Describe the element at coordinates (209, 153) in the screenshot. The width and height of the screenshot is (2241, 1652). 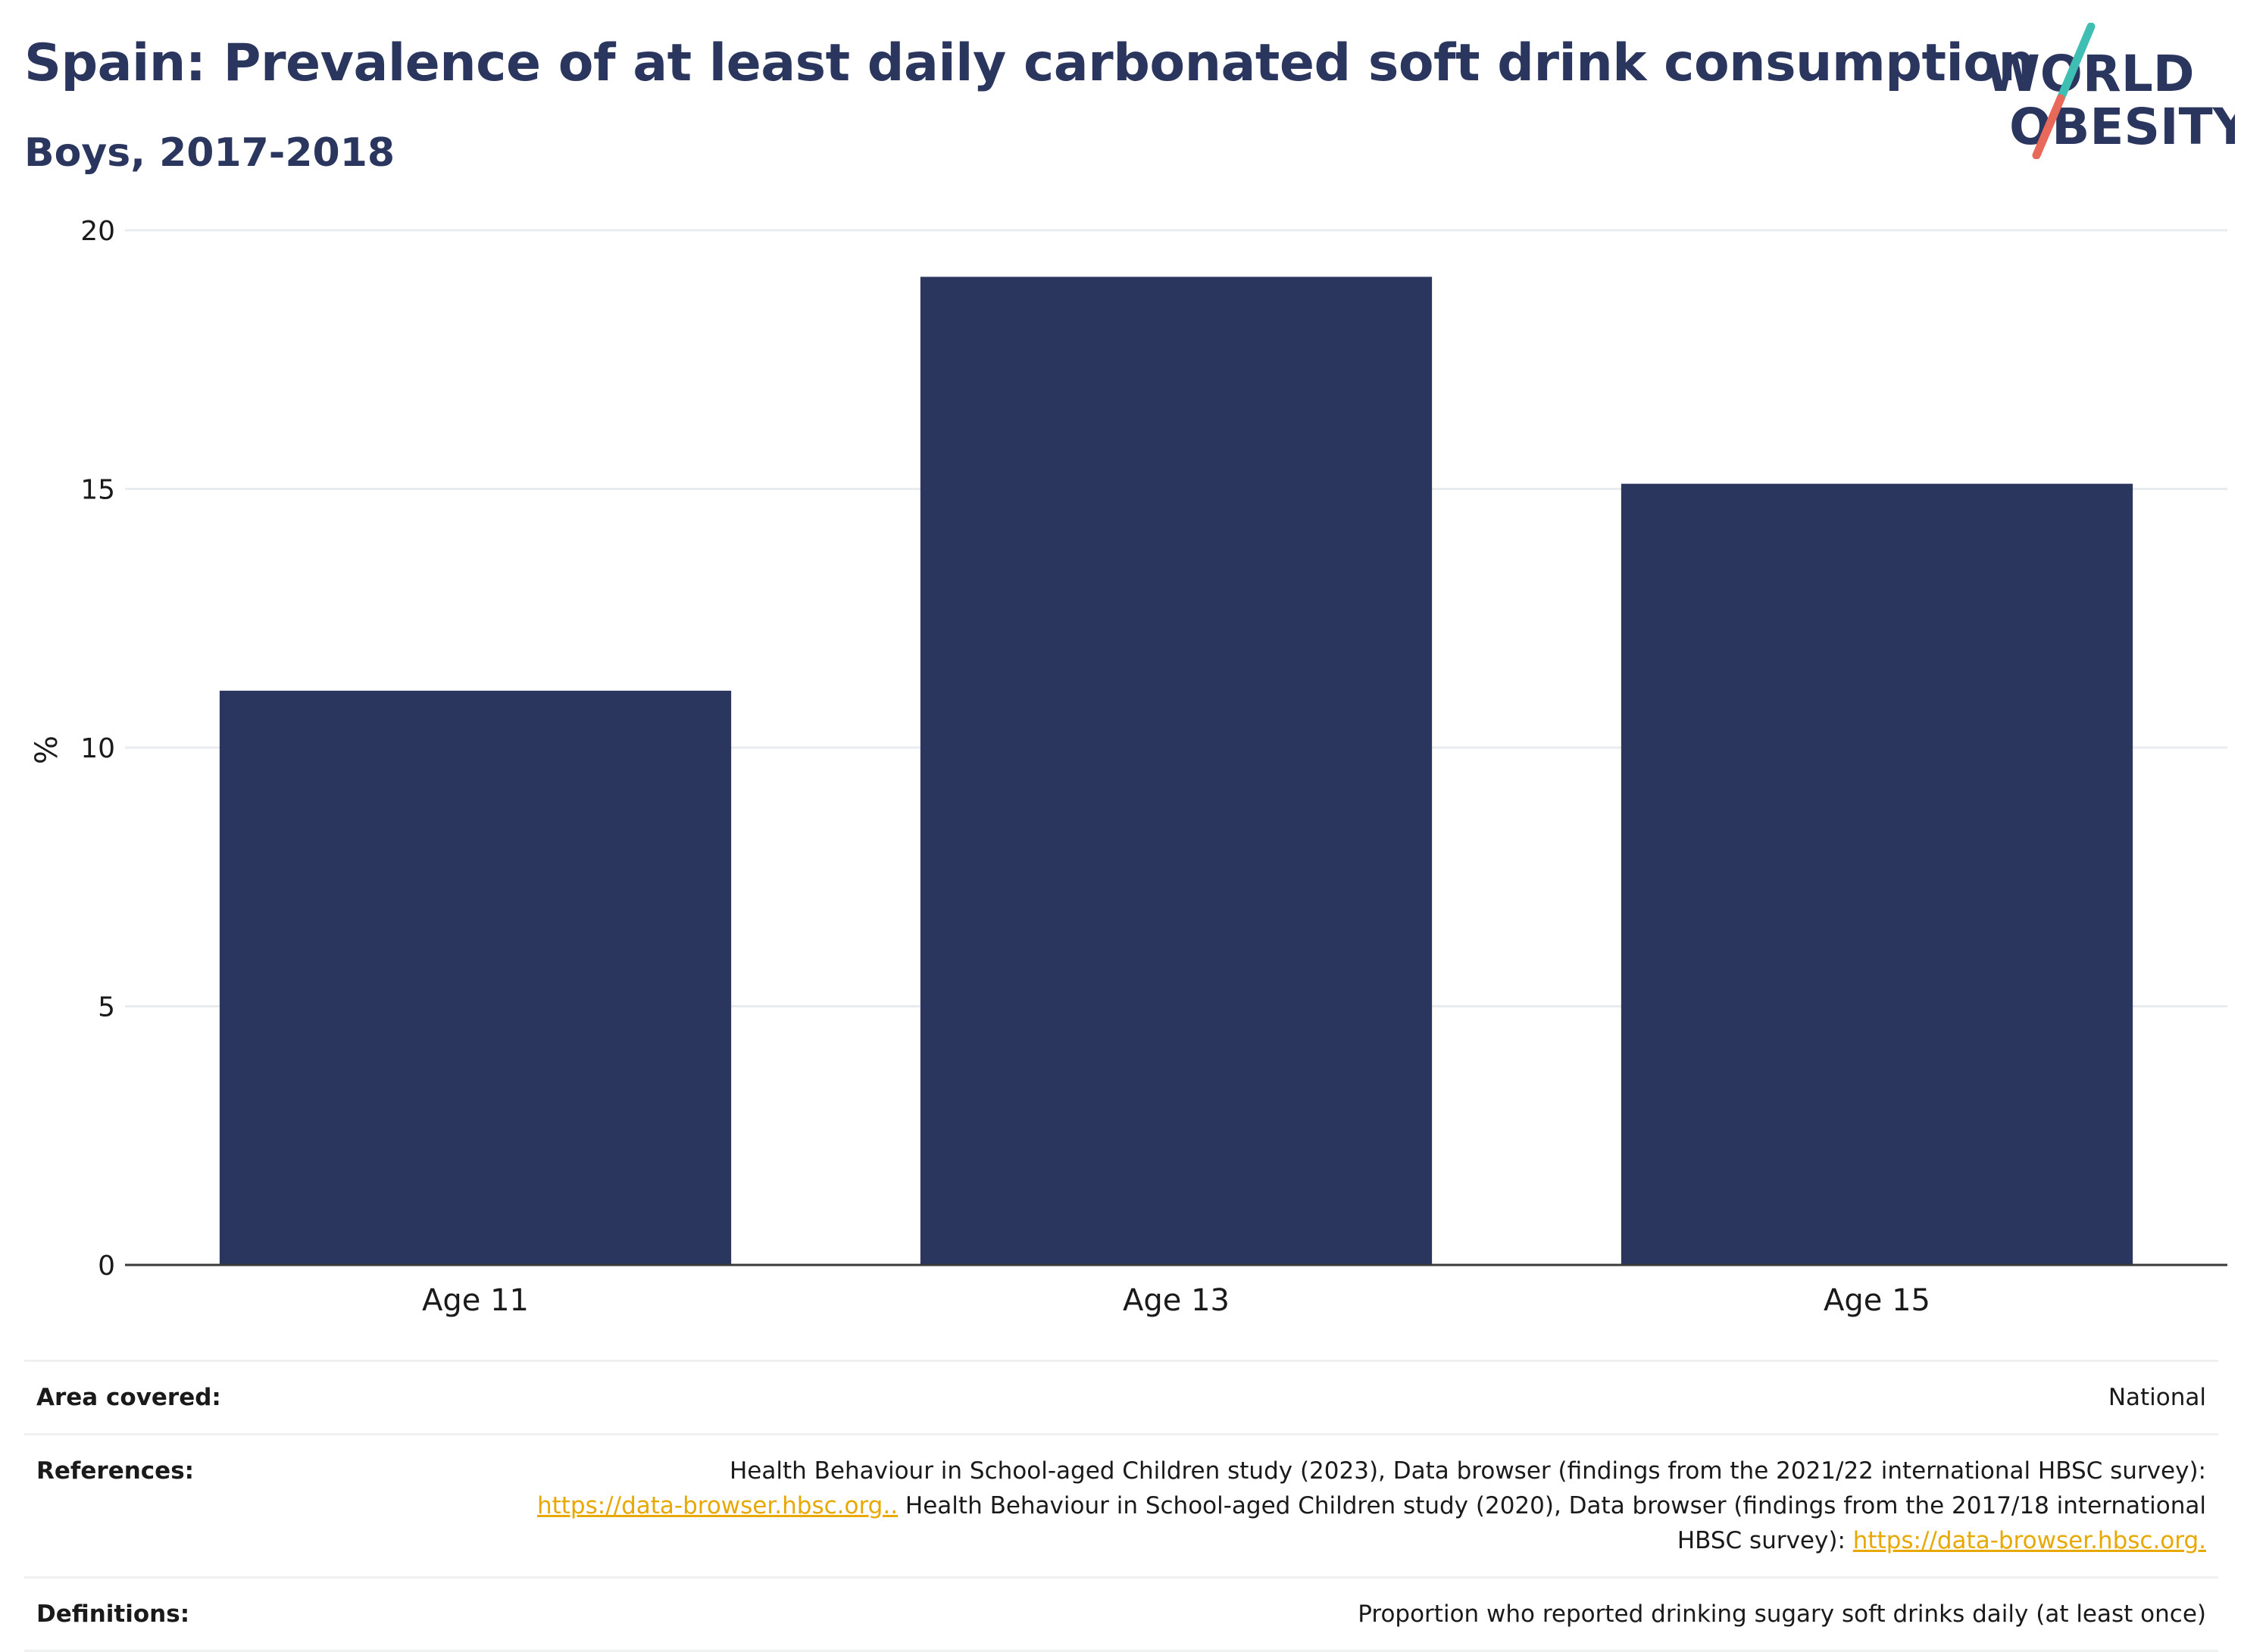
I see `chart-subtitle: Boys, 2017-2018` at that location.